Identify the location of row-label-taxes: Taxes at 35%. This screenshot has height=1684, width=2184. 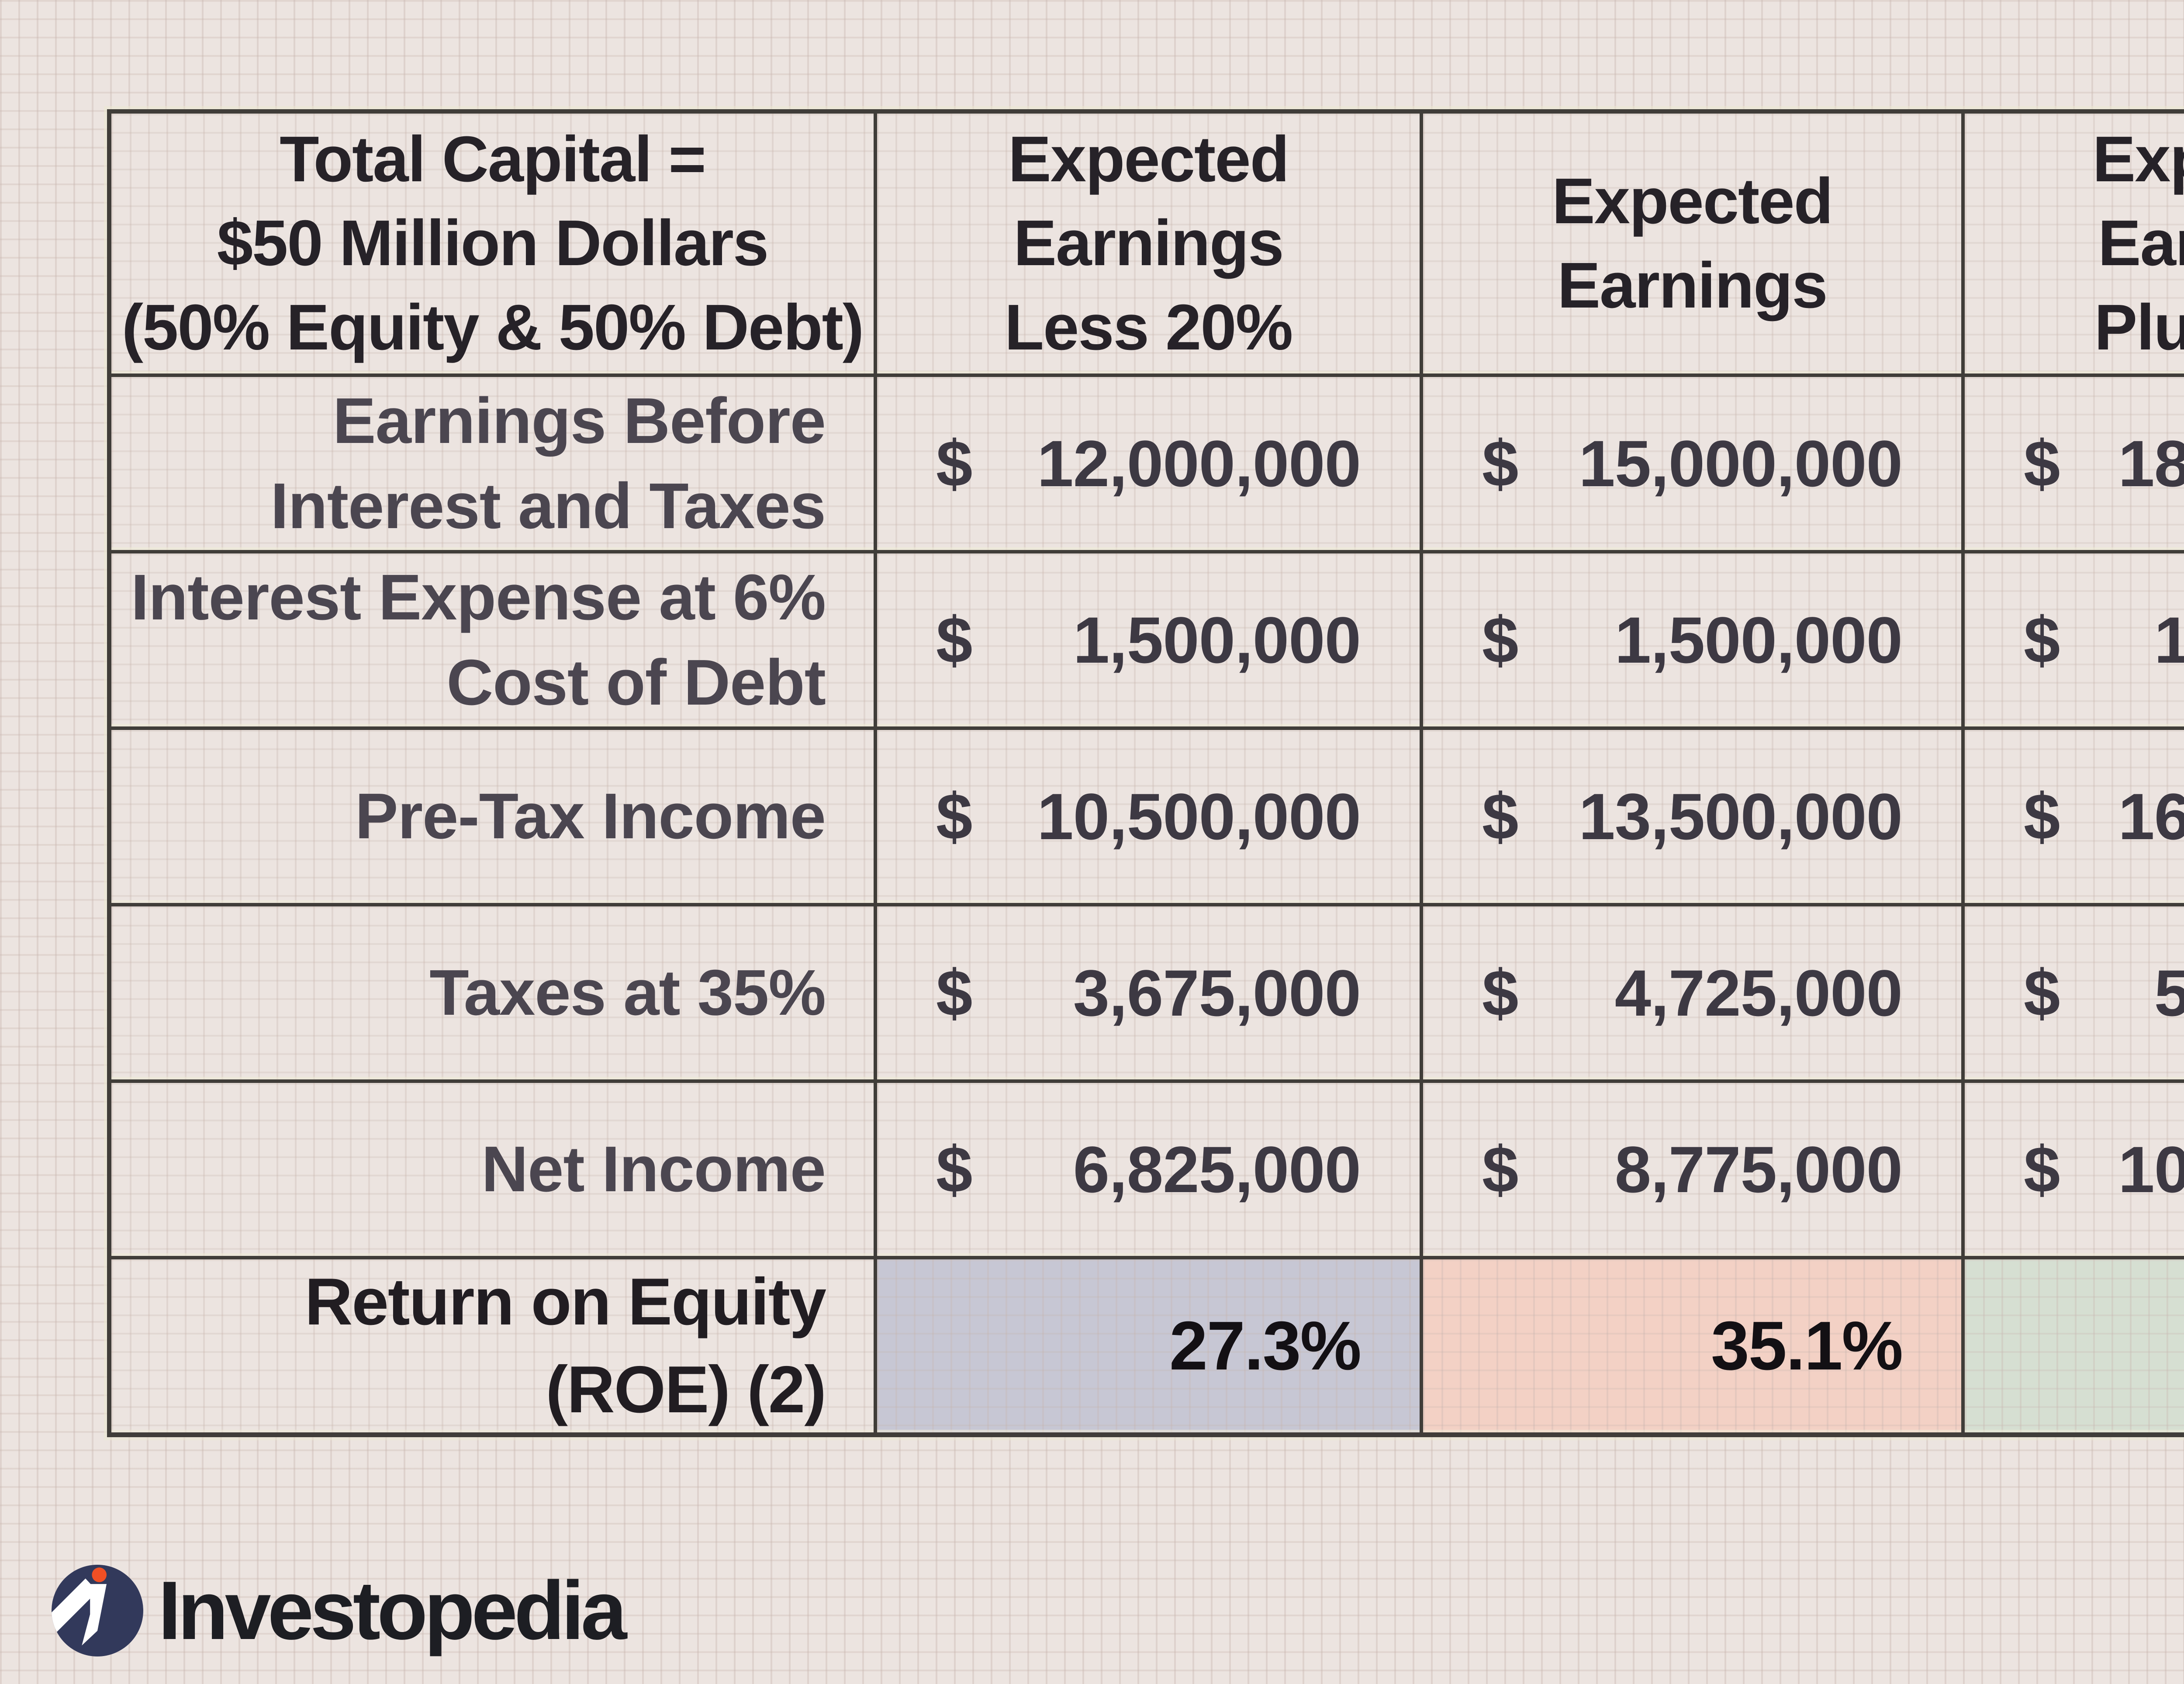
(492, 992).